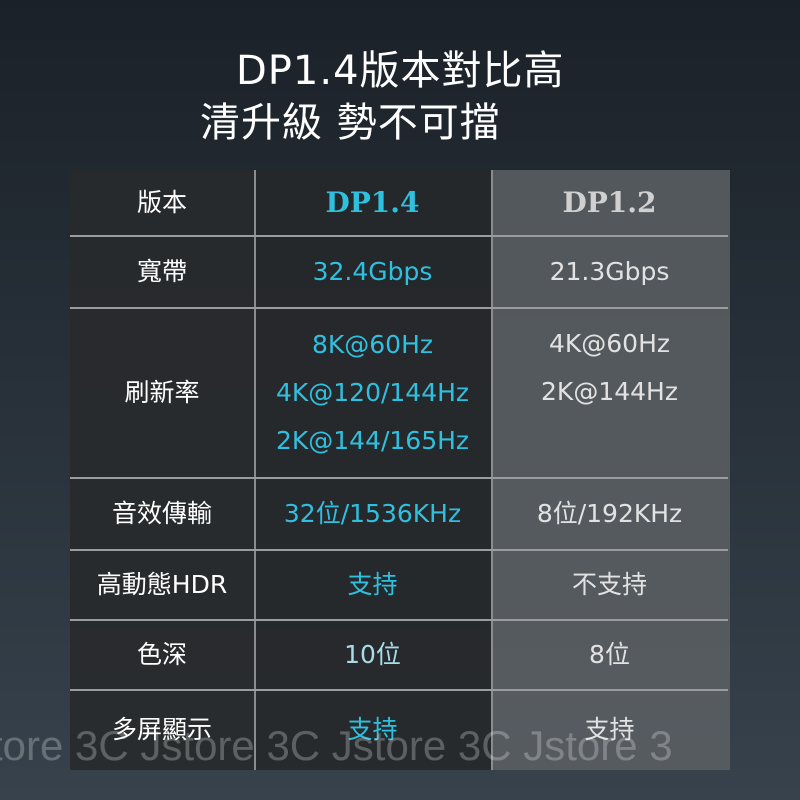  I want to click on row-label: 刷新率, so click(162, 392).